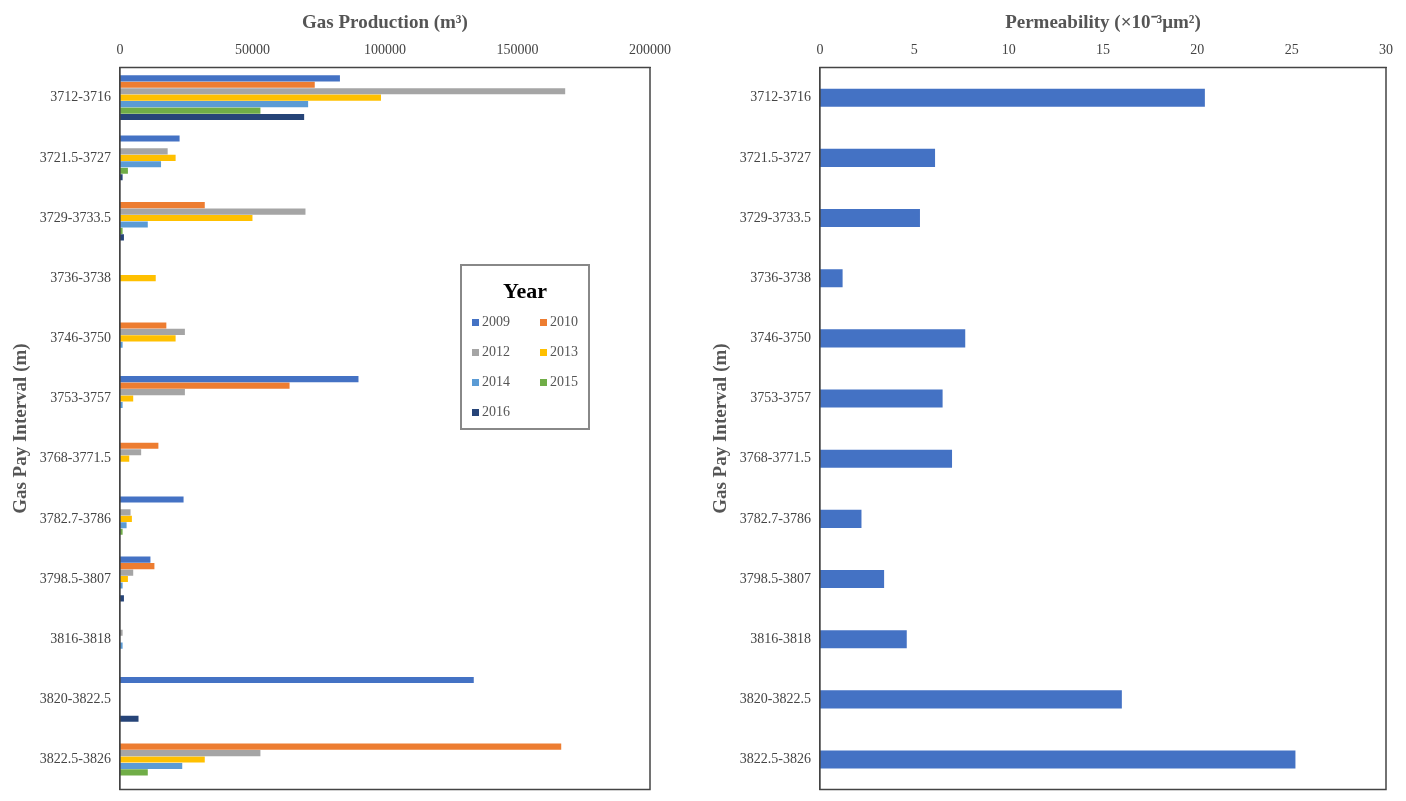  What do you see at coordinates (1291, 49) in the screenshot?
I see `x-tick-label: 25` at bounding box center [1291, 49].